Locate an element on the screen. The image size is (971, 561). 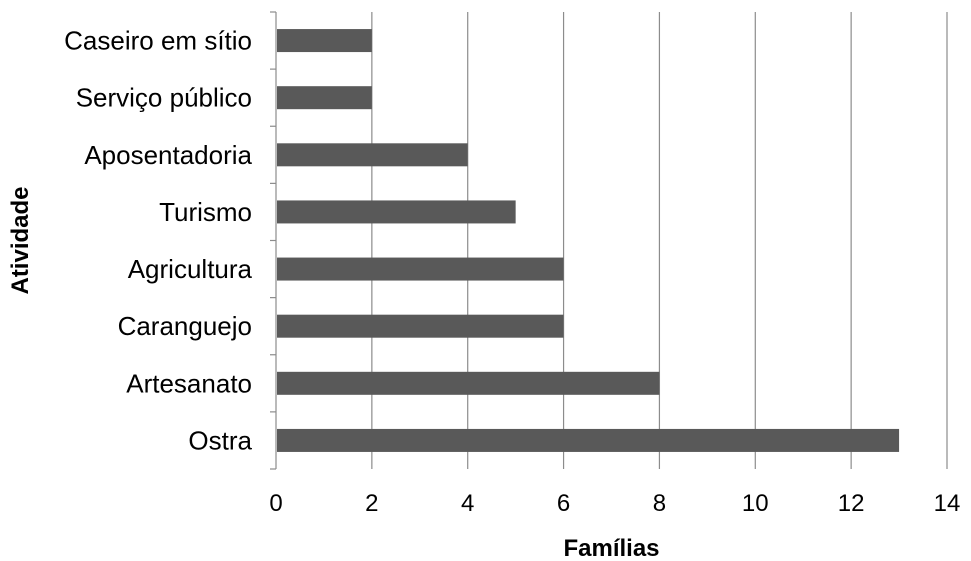
category-label: Caranguejo is located at coordinates (185, 326).